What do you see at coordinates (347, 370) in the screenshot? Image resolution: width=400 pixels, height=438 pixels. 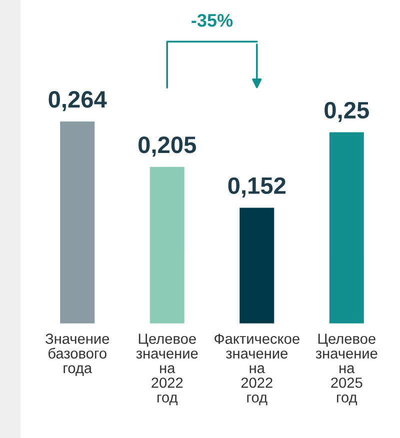 I see `x-tick-label: Целевое значение на 2025 год` at bounding box center [347, 370].